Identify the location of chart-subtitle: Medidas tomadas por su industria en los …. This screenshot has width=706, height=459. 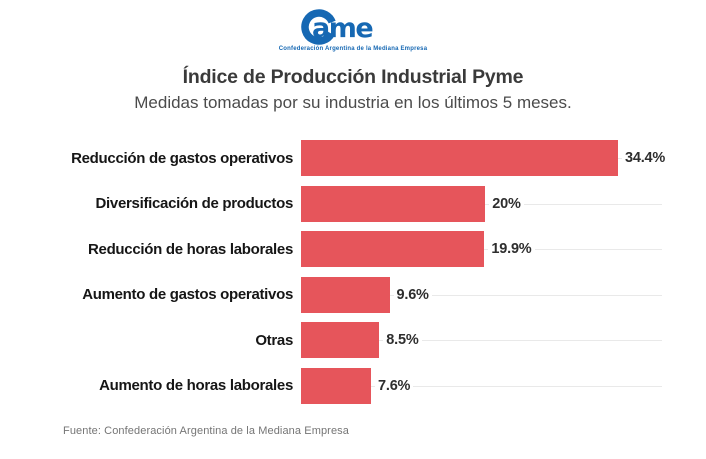
(353, 102).